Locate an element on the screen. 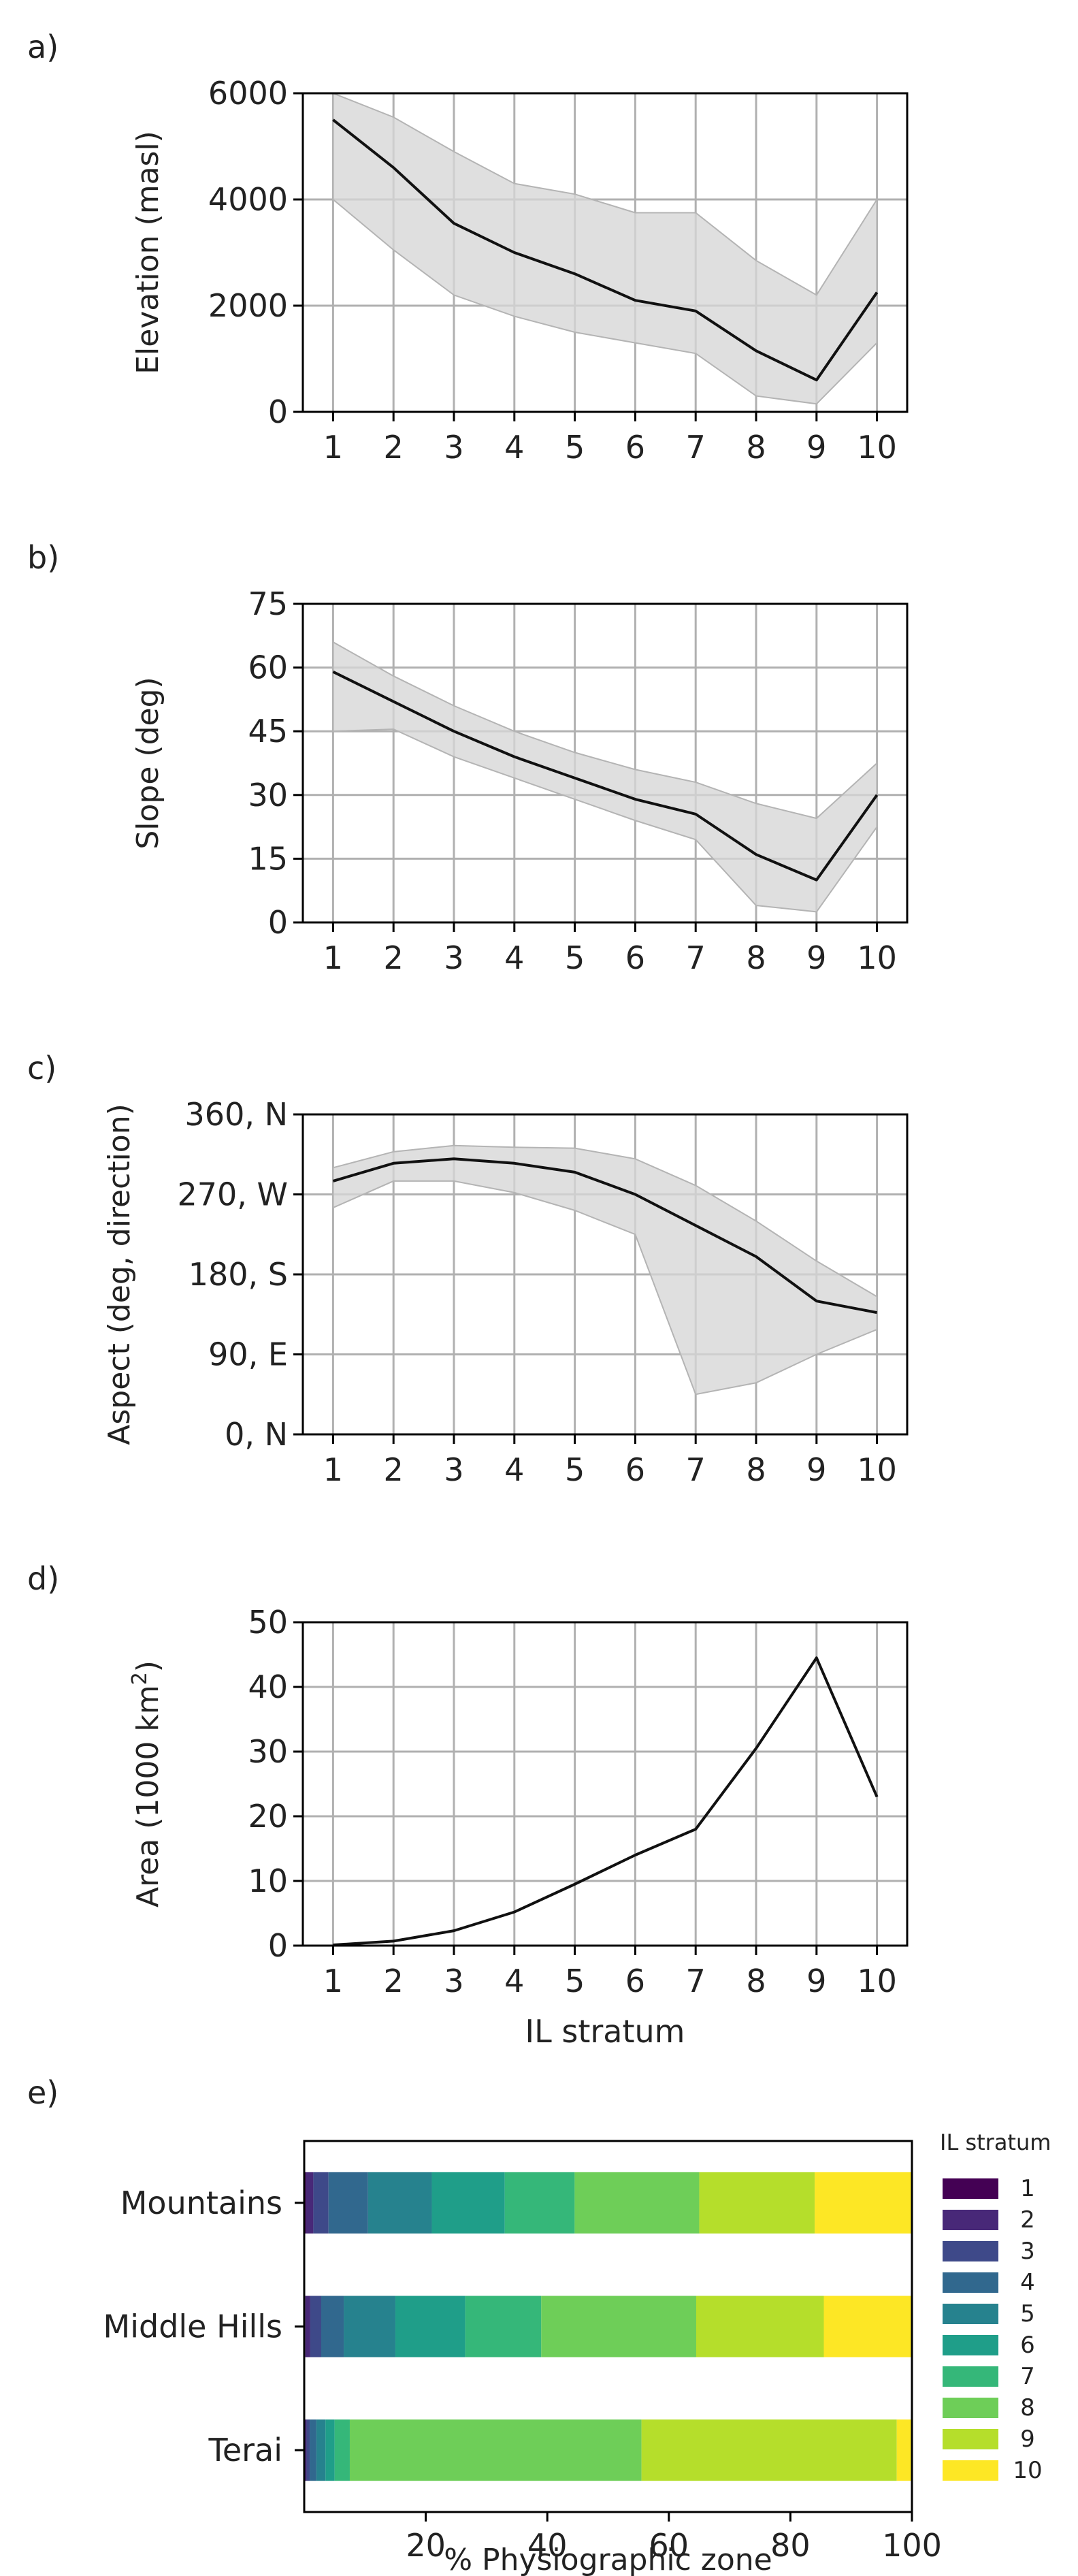  y-tick-label: 2000 is located at coordinates (248, 306).